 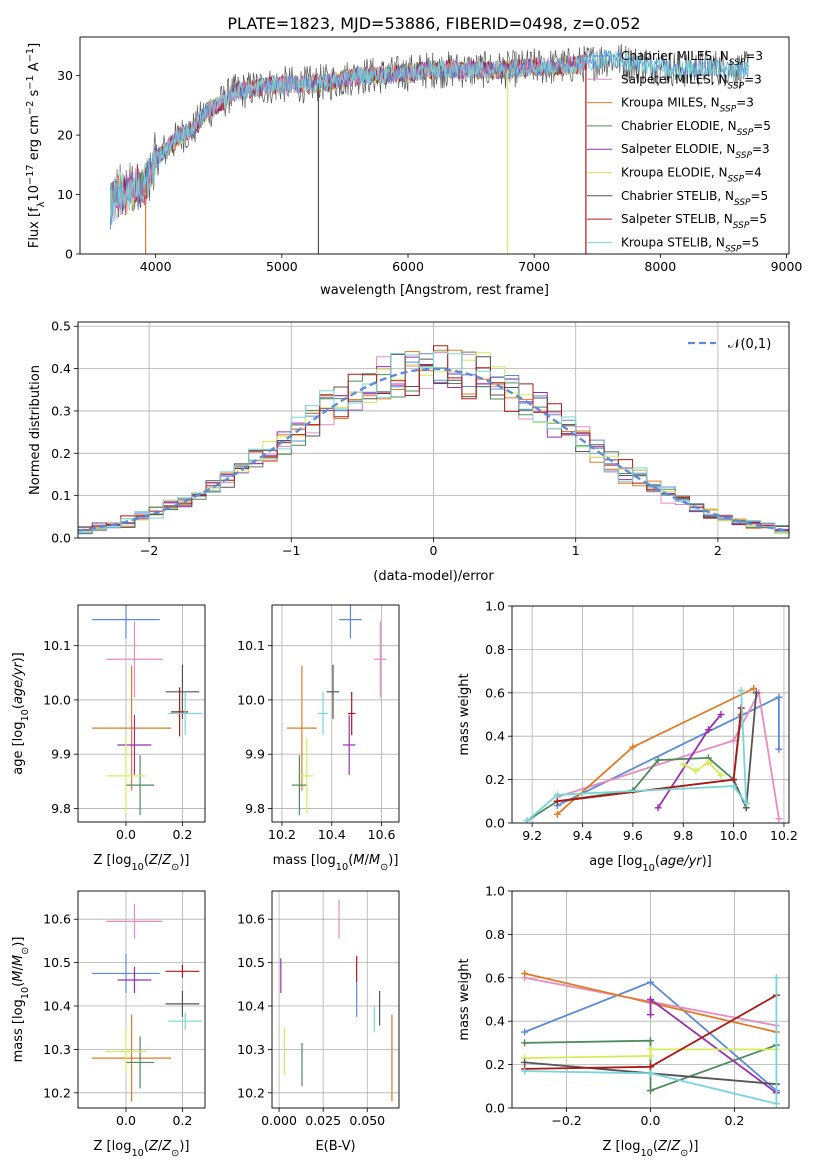 I want to click on tick-label-x: 0.0, so click(x=126, y=834).